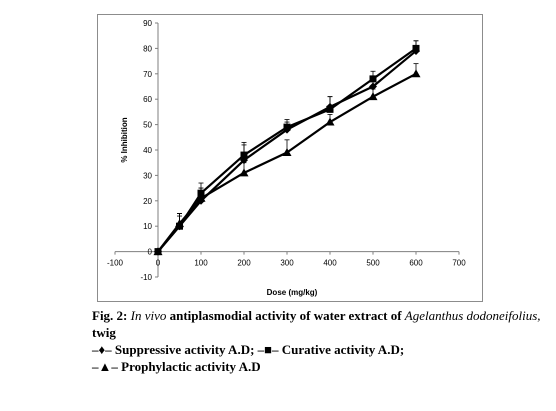 The width and height of the screenshot is (556, 411). Describe the element at coordinates (146, 277) in the screenshot. I see `y-tick-label: -10` at that location.